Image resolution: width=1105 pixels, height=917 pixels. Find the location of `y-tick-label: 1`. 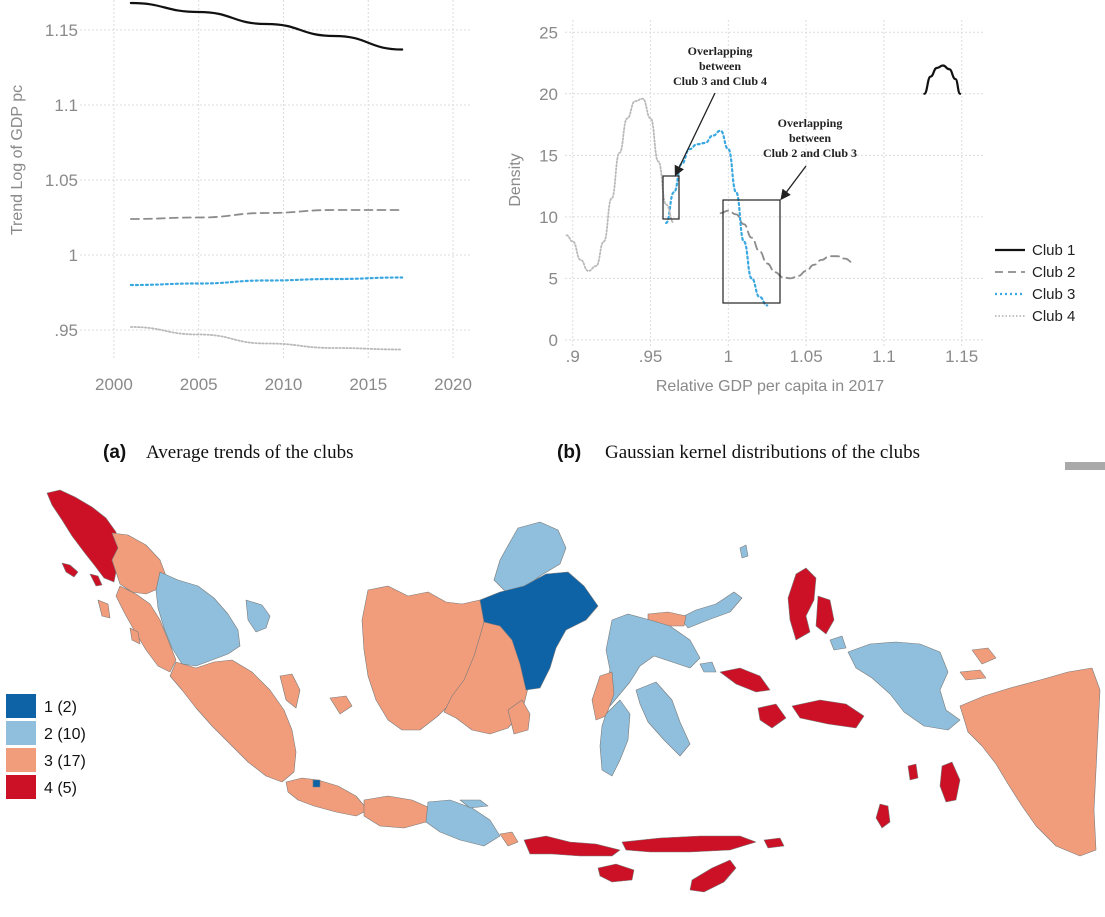

y-tick-label: 1 is located at coordinates (73, 255).